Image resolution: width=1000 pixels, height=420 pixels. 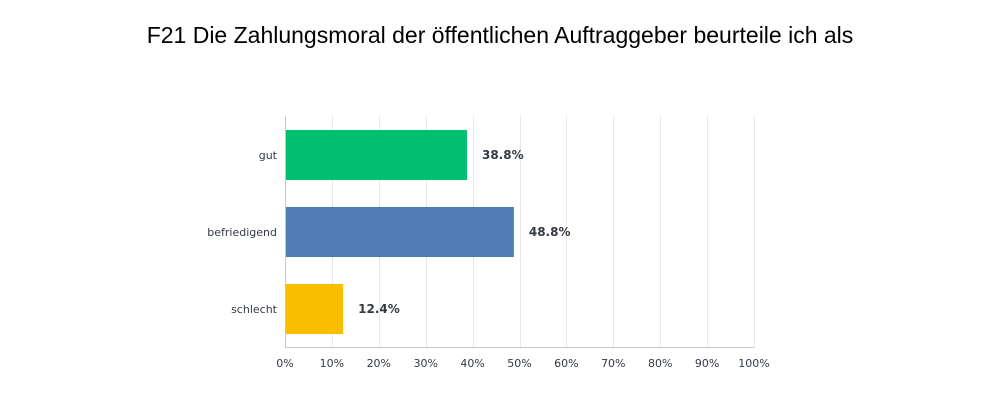 What do you see at coordinates (242, 232) in the screenshot?
I see `category-label: befriedigend` at bounding box center [242, 232].